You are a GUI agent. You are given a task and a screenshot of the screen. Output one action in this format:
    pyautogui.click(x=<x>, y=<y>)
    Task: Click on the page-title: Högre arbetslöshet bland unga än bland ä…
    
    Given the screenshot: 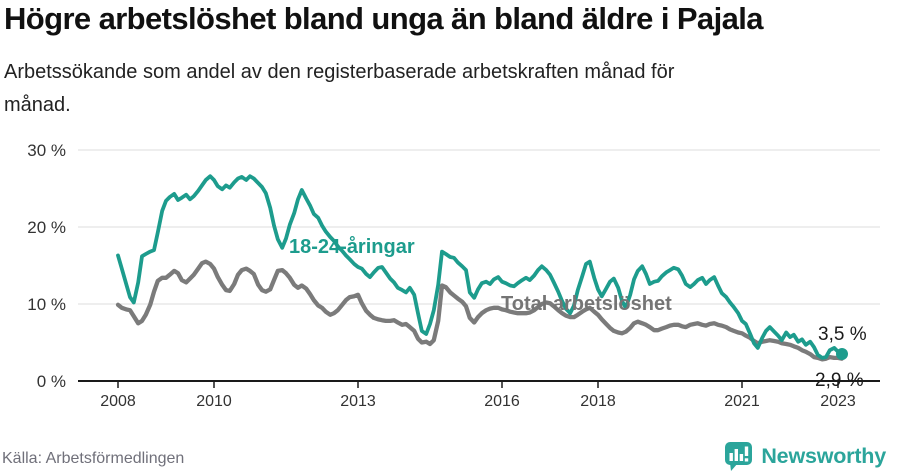 What is the action you would take?
    pyautogui.click(x=383, y=18)
    